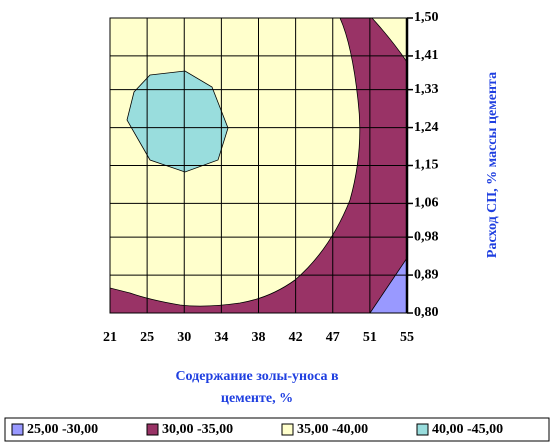  I want to click on x-tick-label: 25, so click(147, 337).